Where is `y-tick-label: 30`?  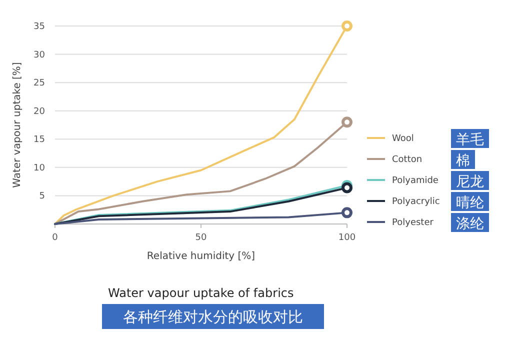 y-tick-label: 30 is located at coordinates (40, 55).